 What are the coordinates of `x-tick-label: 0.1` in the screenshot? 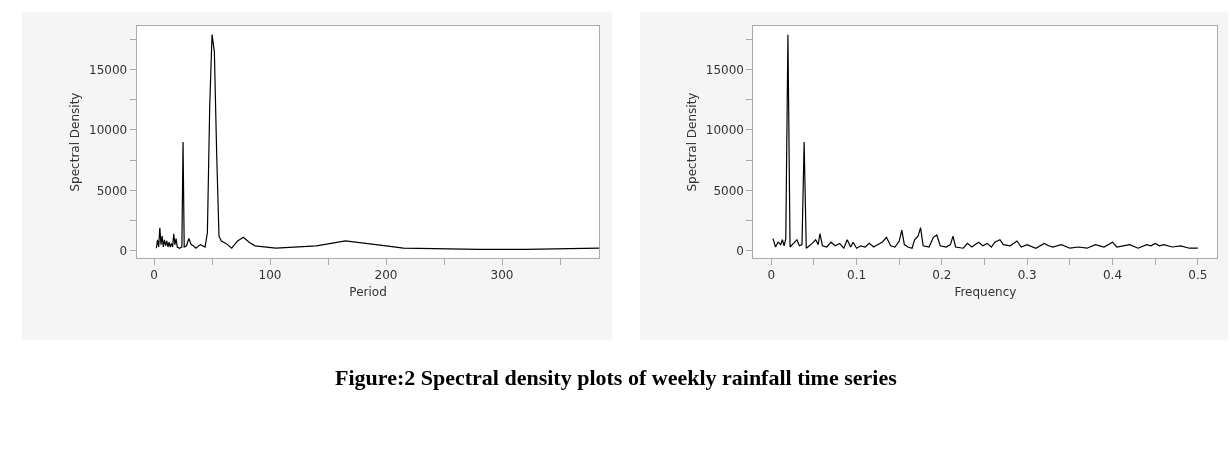 It's located at (857, 275).